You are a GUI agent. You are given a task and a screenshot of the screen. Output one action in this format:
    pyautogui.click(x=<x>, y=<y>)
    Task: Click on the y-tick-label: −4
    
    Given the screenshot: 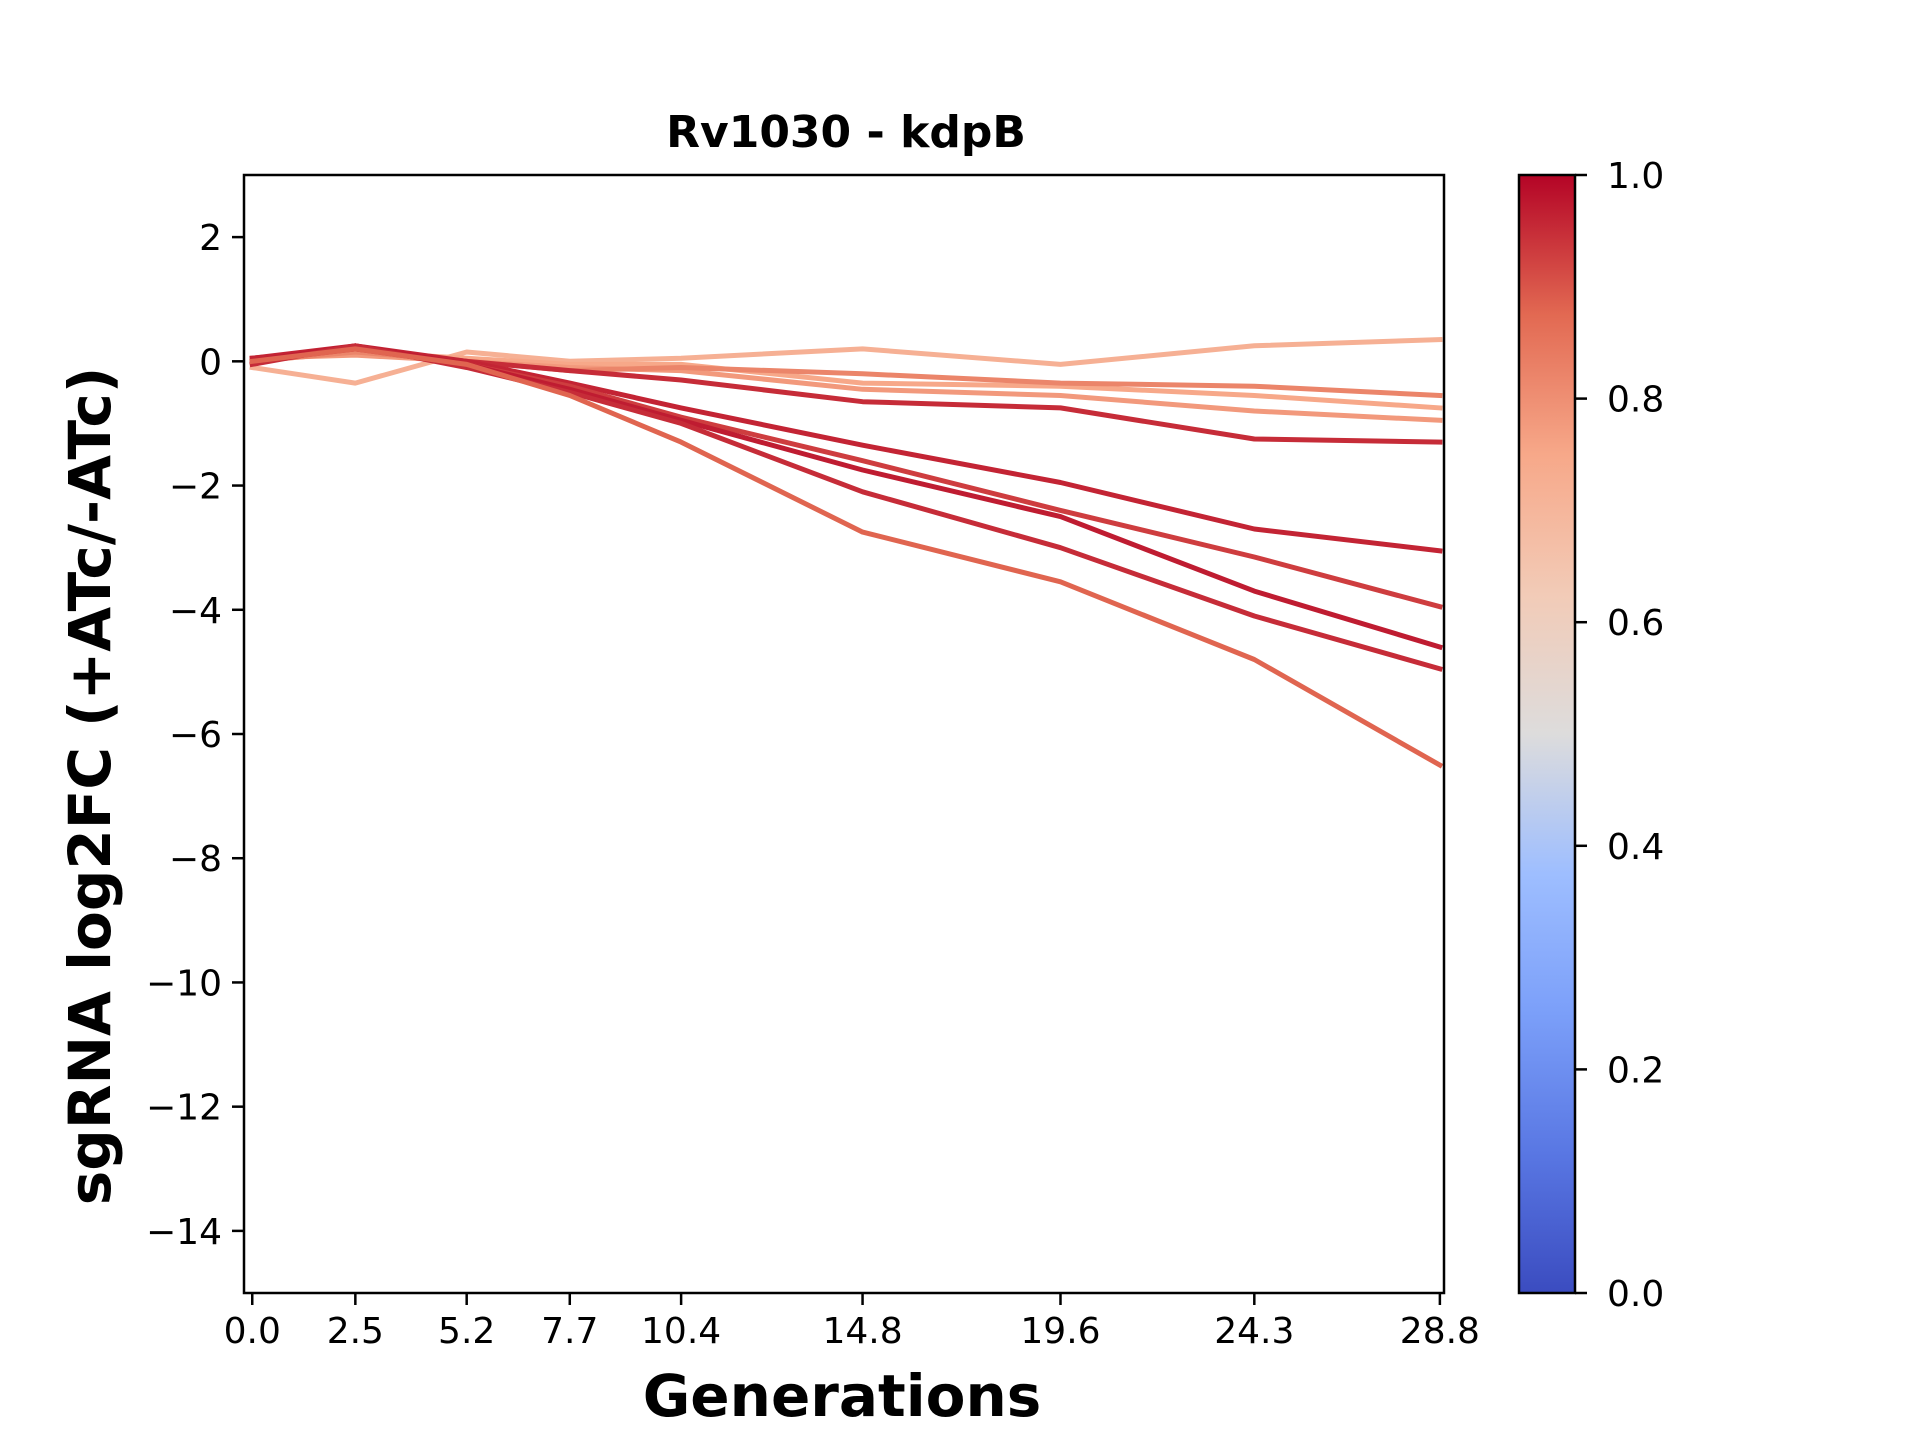 What is the action you would take?
    pyautogui.click(x=195, y=611)
    